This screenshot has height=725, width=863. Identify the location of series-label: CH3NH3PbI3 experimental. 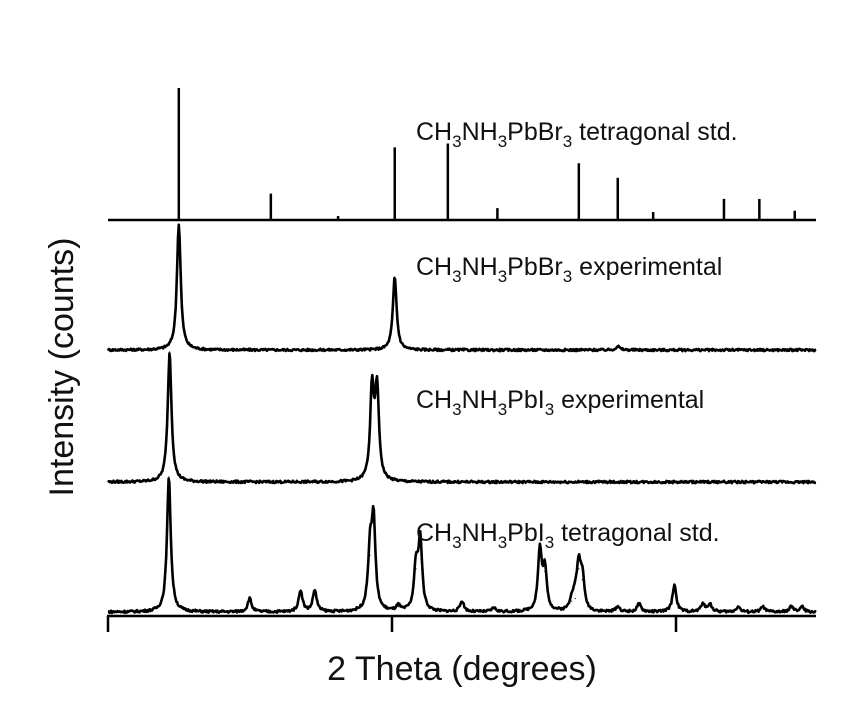
(560, 402).